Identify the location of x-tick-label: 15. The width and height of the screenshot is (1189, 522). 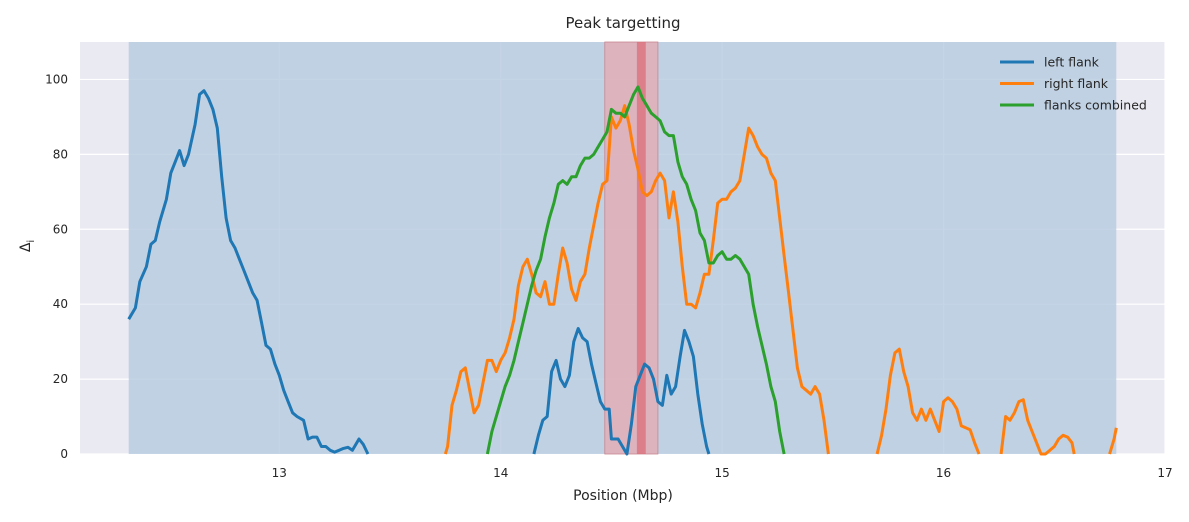
(722, 473).